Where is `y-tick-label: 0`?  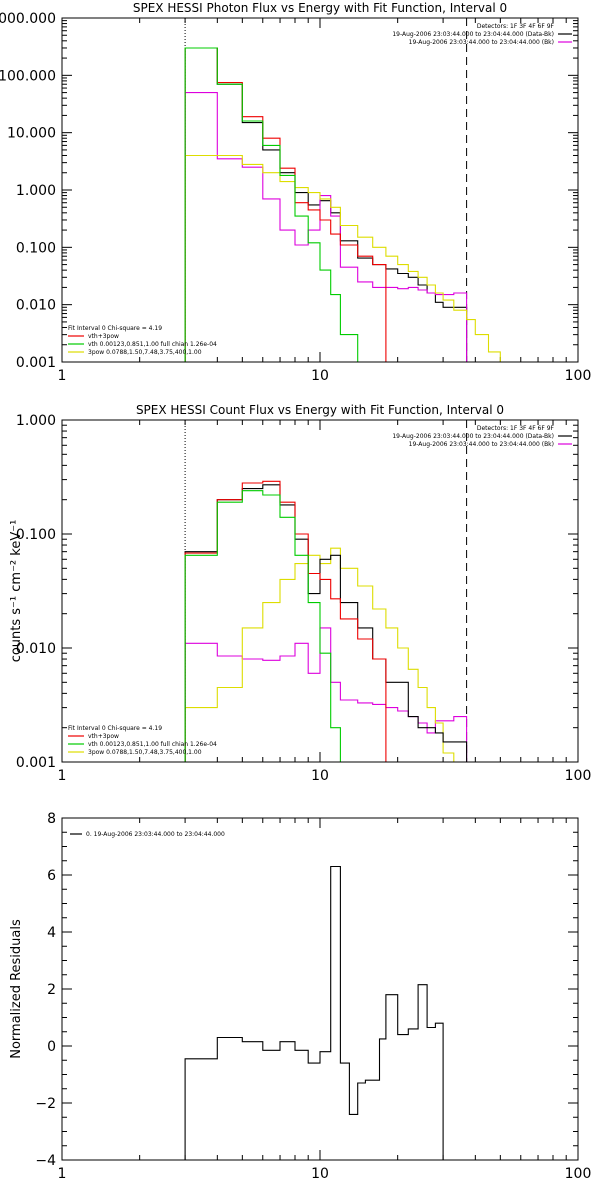
y-tick-label: 0 is located at coordinates (51, 1047).